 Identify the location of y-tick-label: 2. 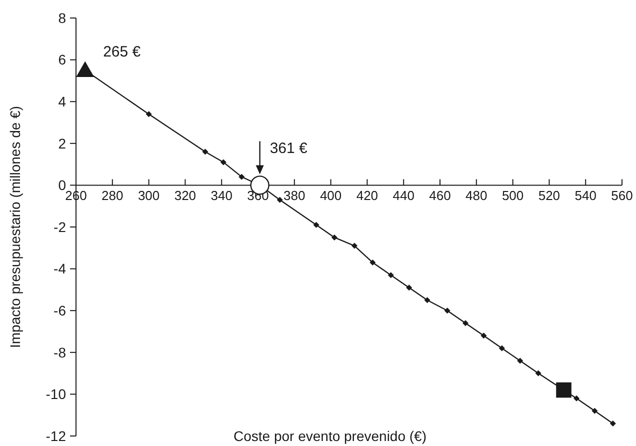
(62, 143).